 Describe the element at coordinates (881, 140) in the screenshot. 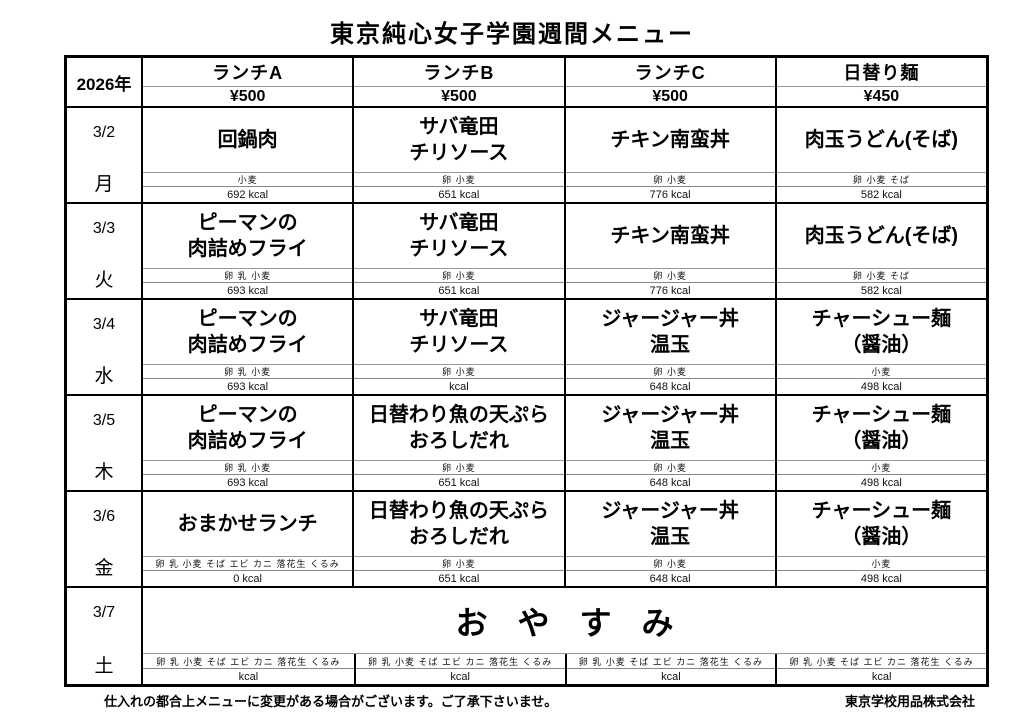

I see `dish-name: 肉玉うどん(そば)` at that location.